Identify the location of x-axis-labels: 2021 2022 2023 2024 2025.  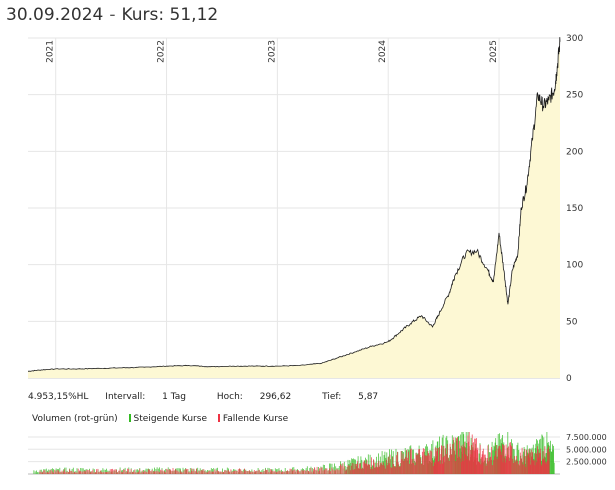
(272, 51).